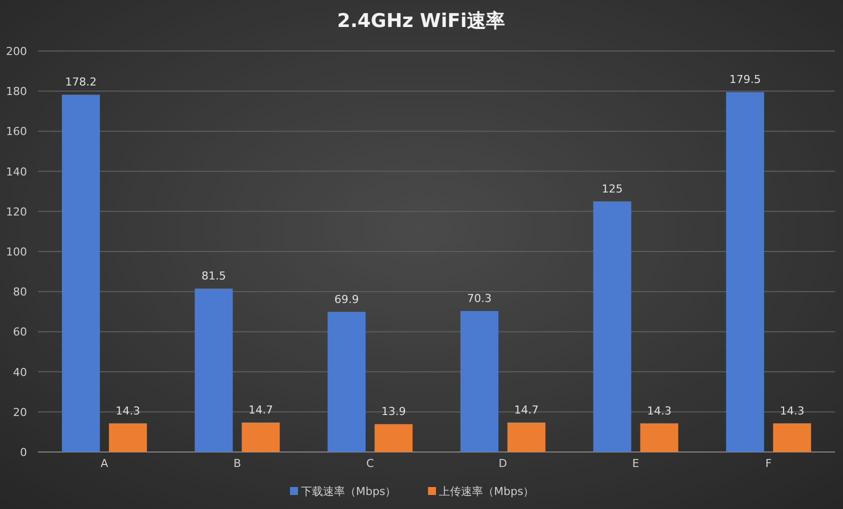 The height and width of the screenshot is (509, 843). Describe the element at coordinates (20, 332) in the screenshot. I see `y-tick-label: 60` at that location.